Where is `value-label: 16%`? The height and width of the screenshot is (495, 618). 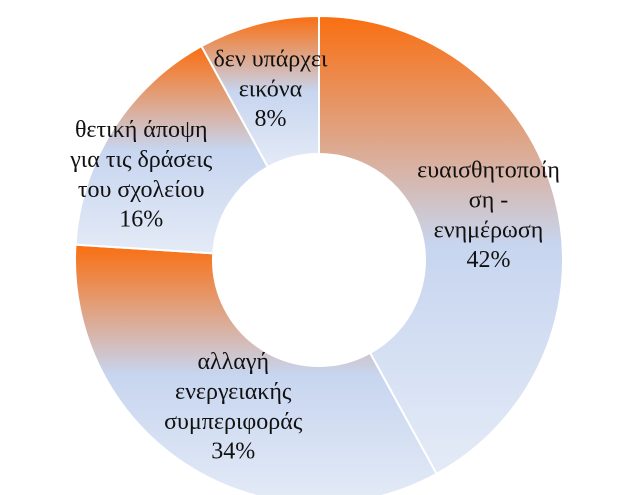
value-label: 16% is located at coordinates (141, 220).